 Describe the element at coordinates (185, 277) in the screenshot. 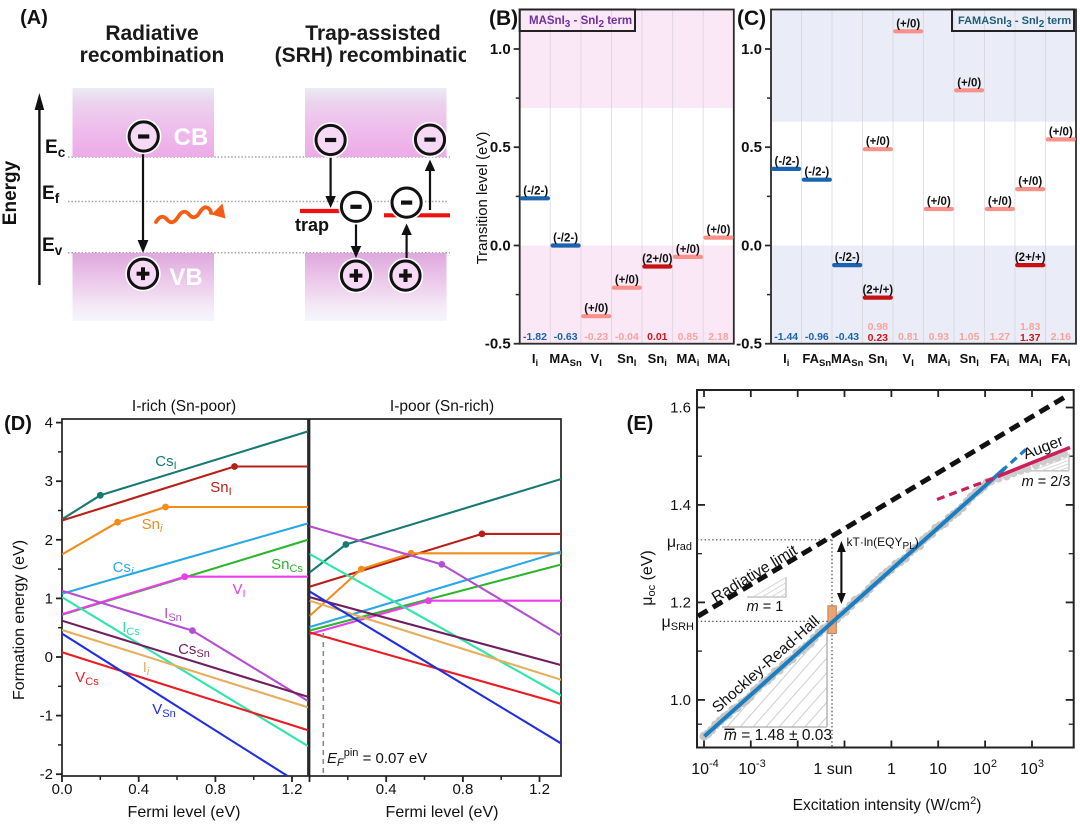

I see `svg-text: VB` at that location.